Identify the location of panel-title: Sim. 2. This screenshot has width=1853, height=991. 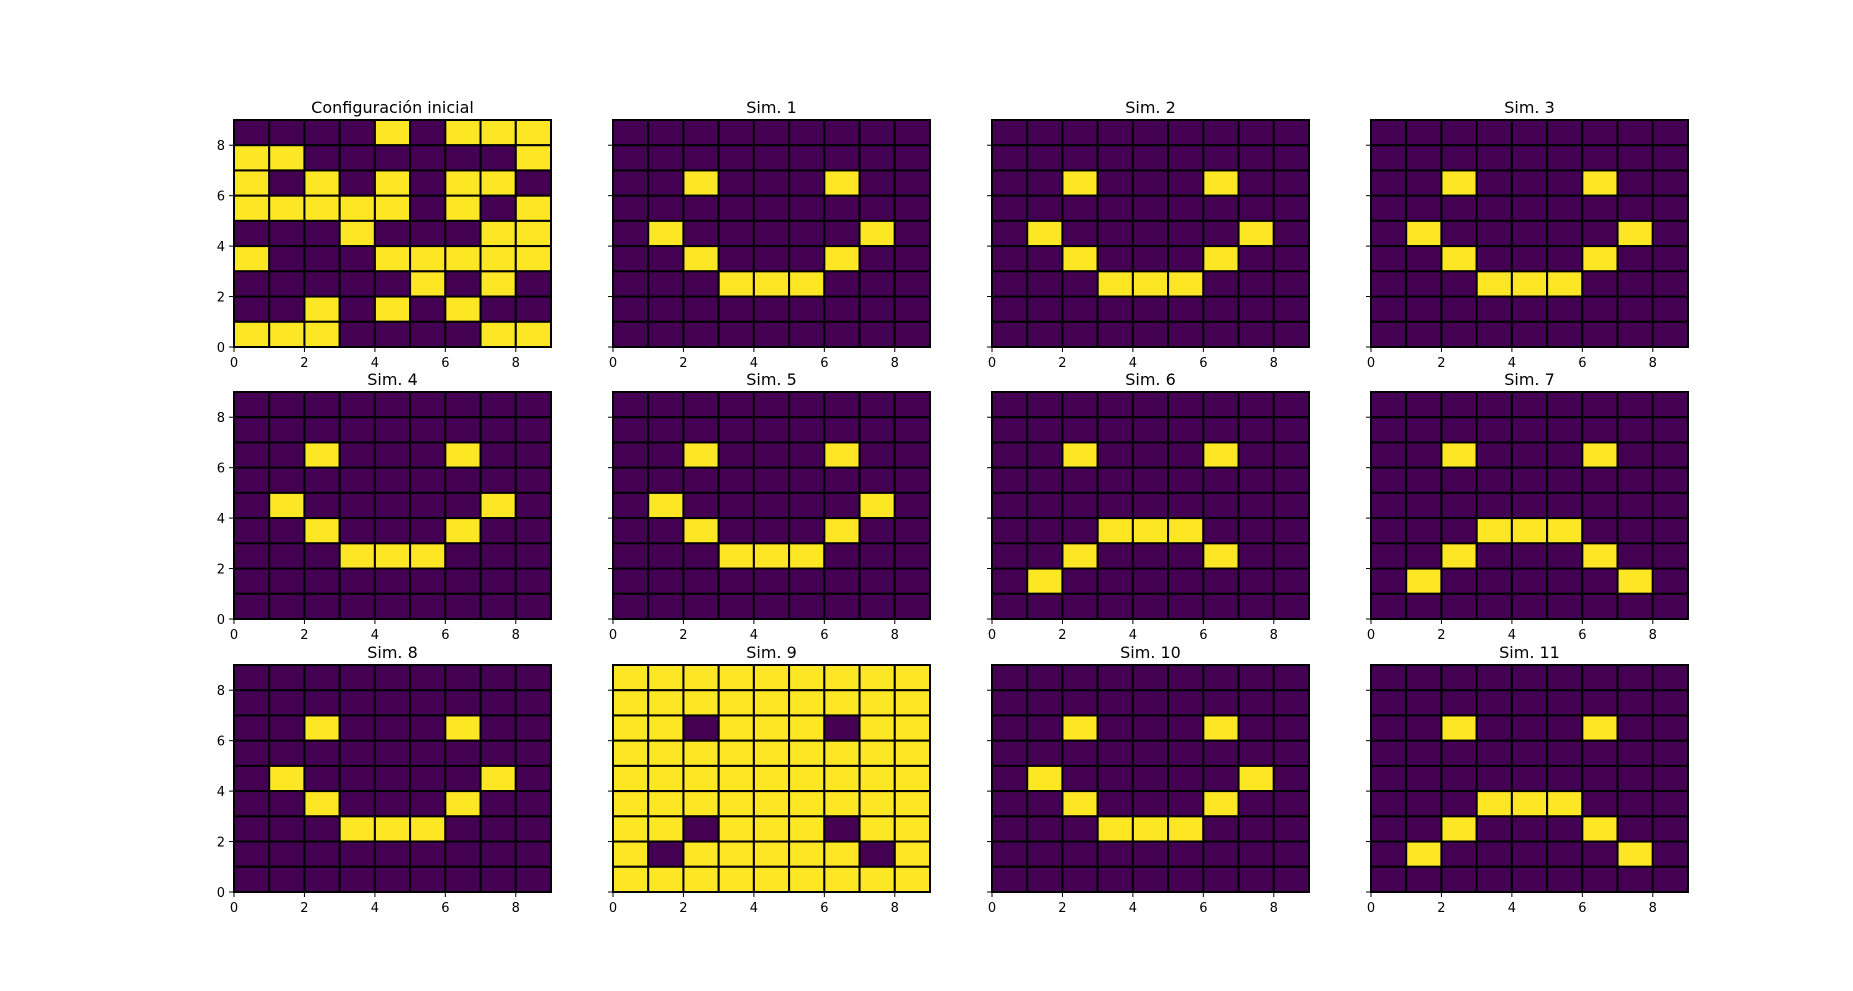
(1150, 107).